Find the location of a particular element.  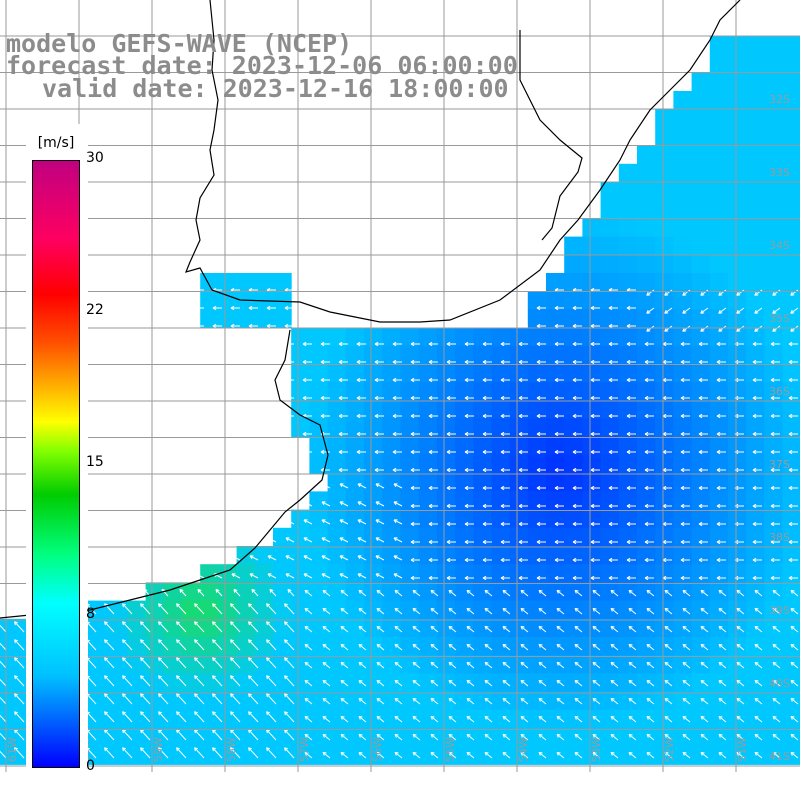

coastline-north is located at coordinates (551, 135).